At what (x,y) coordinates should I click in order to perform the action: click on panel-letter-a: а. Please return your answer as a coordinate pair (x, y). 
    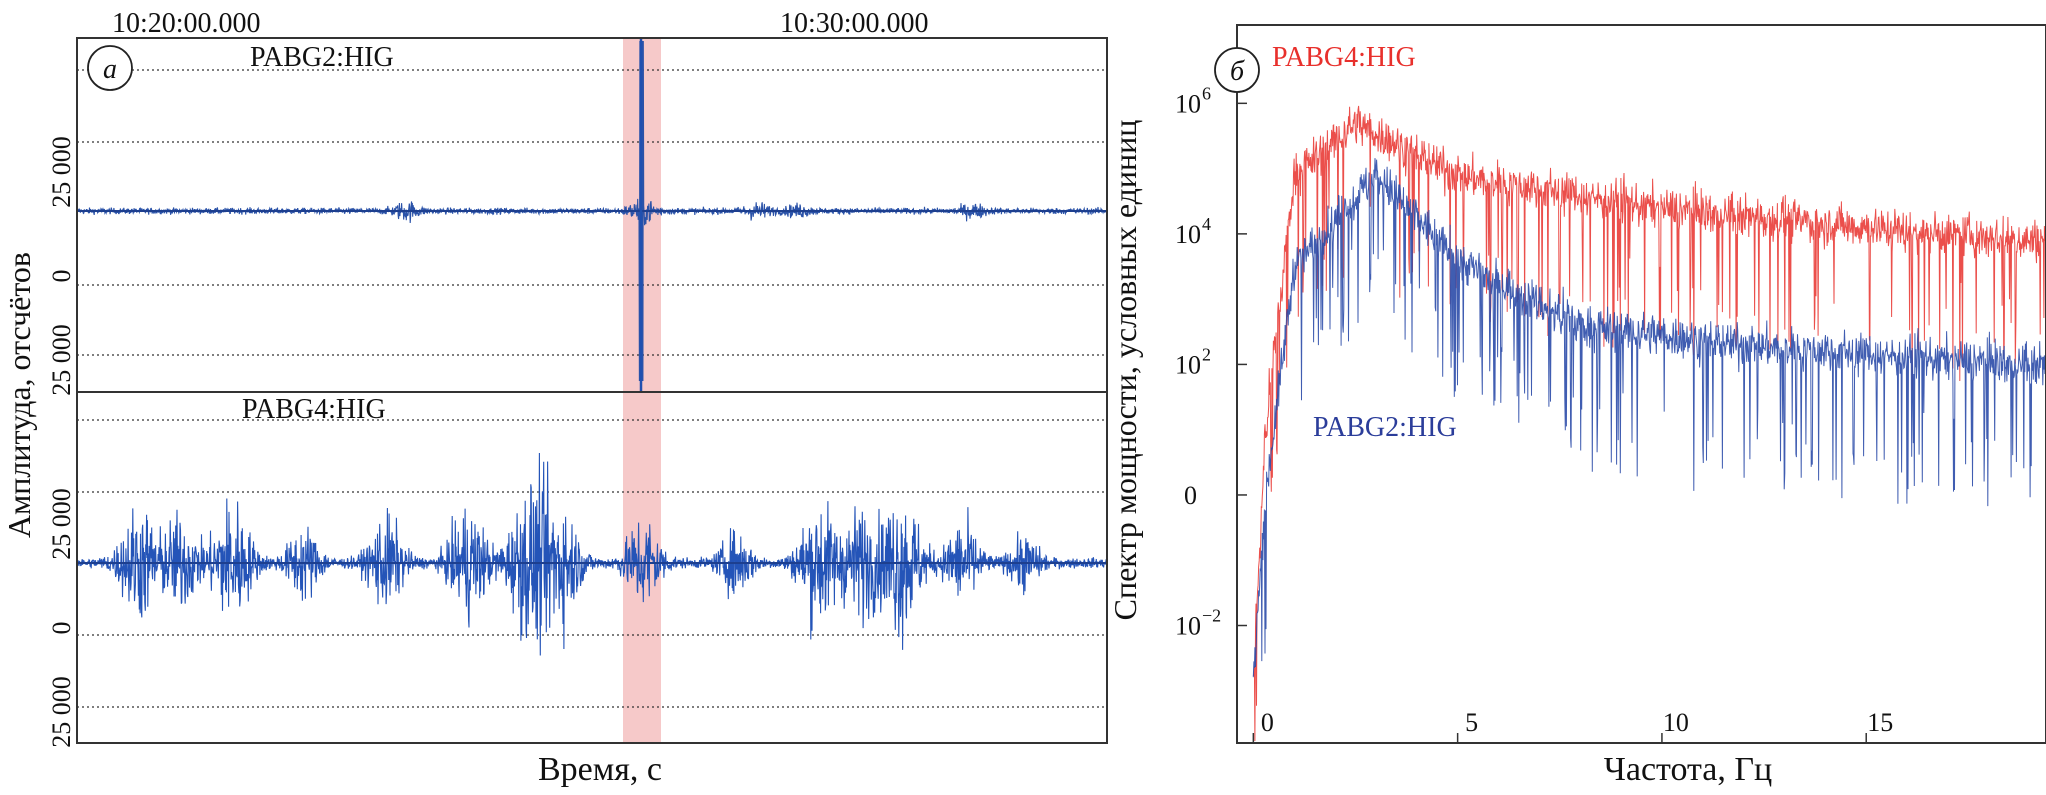
    Looking at the image, I should click on (110, 69).